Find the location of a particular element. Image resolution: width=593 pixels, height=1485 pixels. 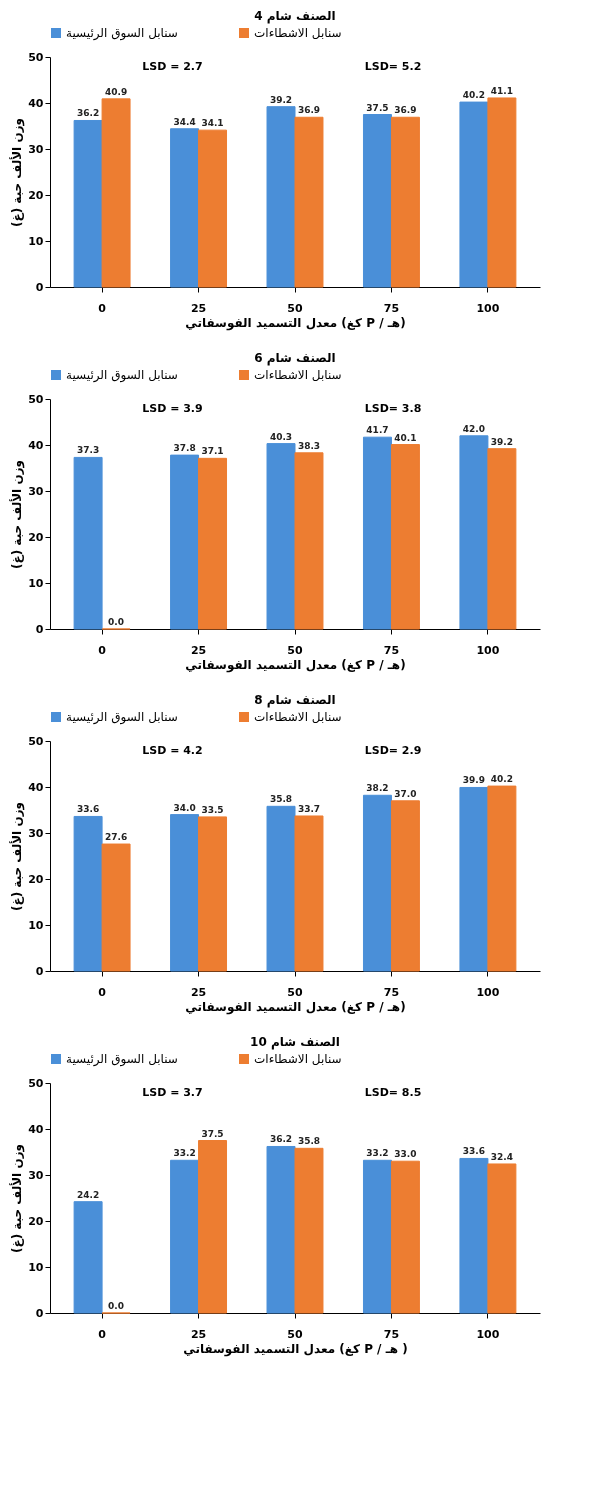

chart-title: الصنف شام 8 is located at coordinates (295, 700).